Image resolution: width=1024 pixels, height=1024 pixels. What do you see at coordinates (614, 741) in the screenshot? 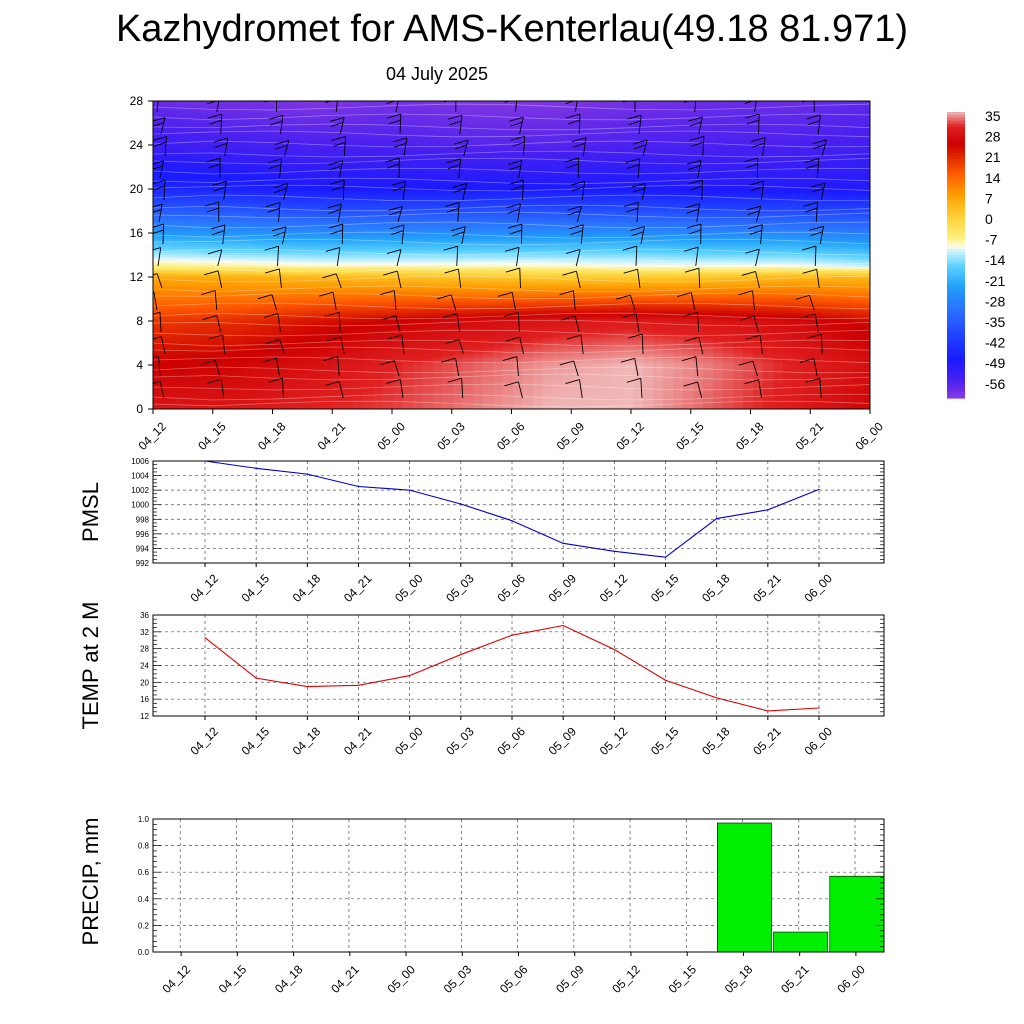
I see `temp-x-tick-label: 05_12` at bounding box center [614, 741].